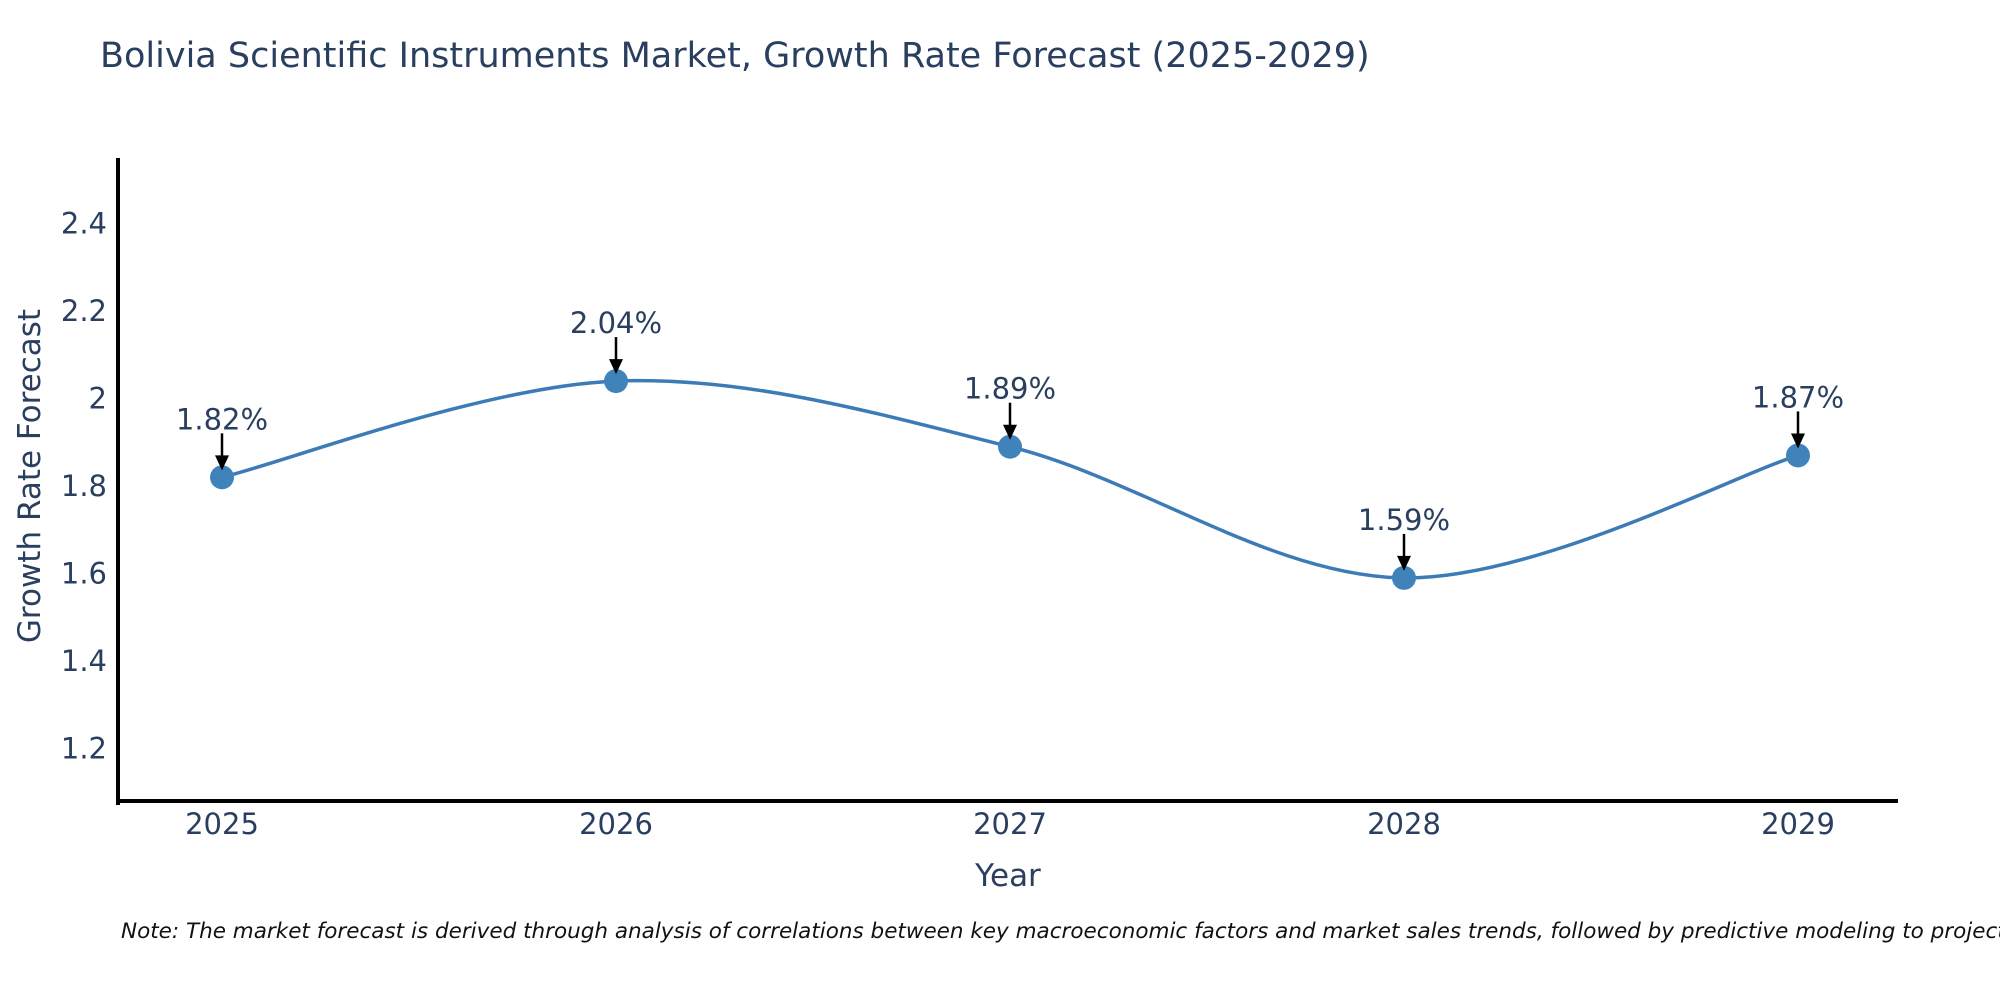  Describe the element at coordinates (222, 824) in the screenshot. I see `x-tick-label: 2025` at that location.